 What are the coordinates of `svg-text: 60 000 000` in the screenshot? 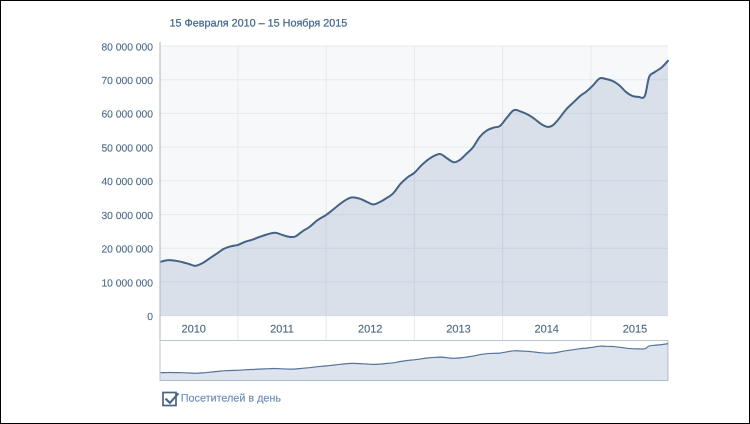 It's located at (127, 115).